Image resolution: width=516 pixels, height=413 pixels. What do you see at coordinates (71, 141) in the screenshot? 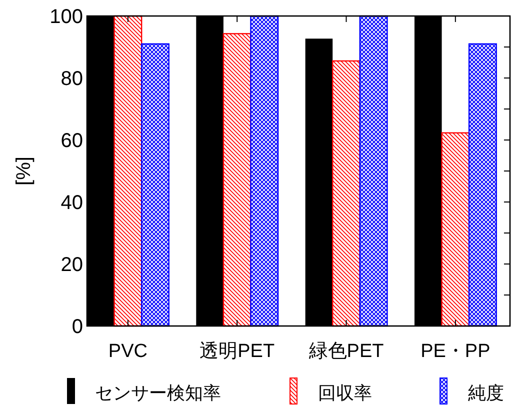
I see `y-tick-label: 60` at bounding box center [71, 141].